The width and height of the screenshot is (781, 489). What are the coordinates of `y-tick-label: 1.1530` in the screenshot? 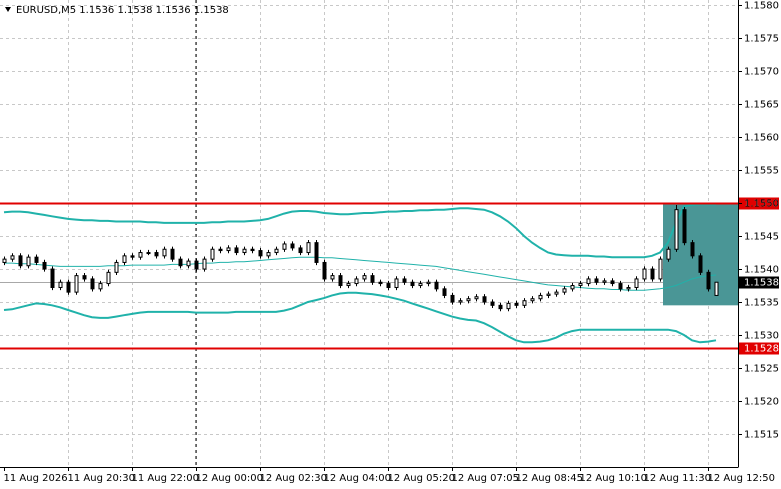 It's located at (761, 336).